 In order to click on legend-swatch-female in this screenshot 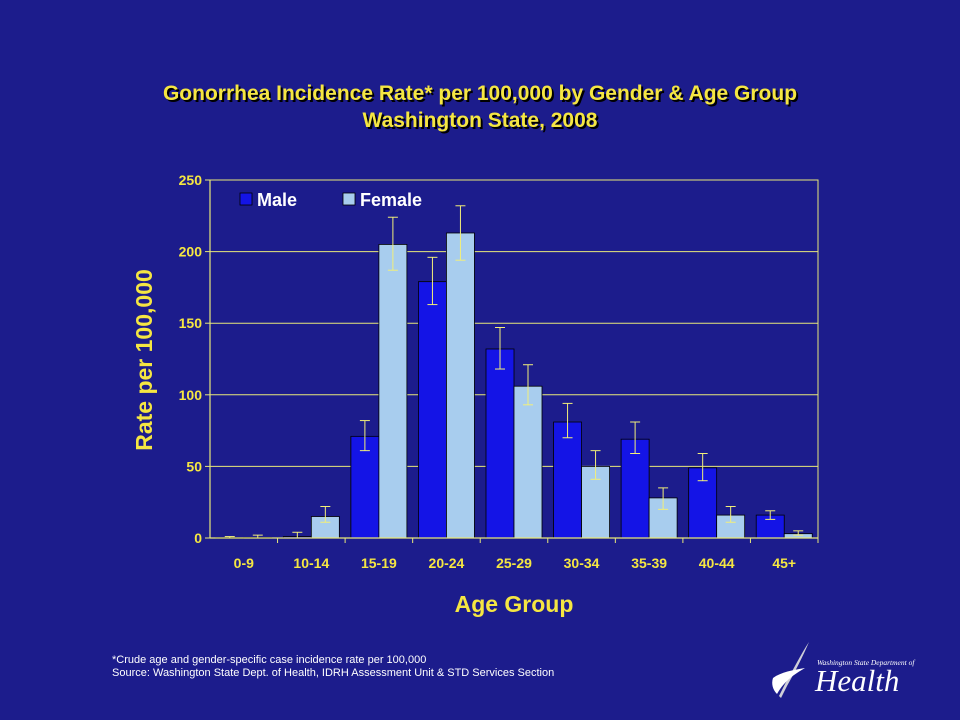, I will do `click(349, 199)`.